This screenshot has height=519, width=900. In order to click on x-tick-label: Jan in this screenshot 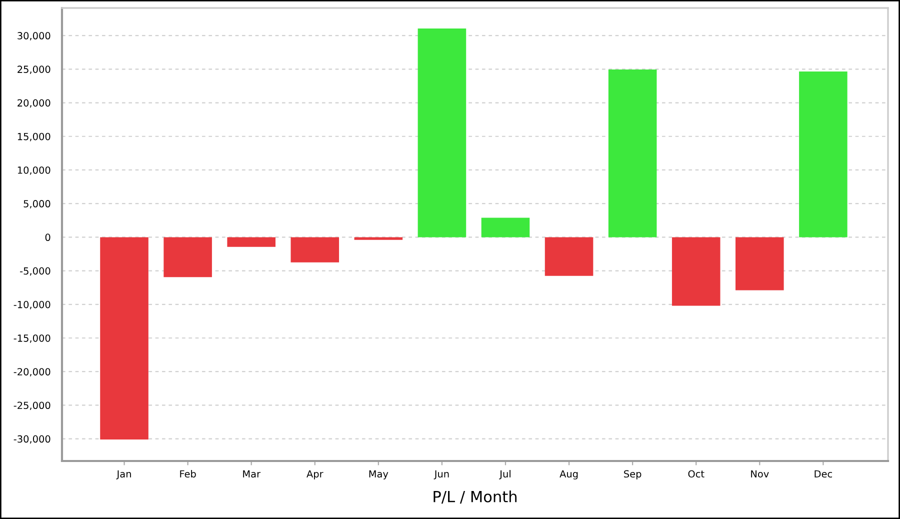, I will do `click(123, 475)`.